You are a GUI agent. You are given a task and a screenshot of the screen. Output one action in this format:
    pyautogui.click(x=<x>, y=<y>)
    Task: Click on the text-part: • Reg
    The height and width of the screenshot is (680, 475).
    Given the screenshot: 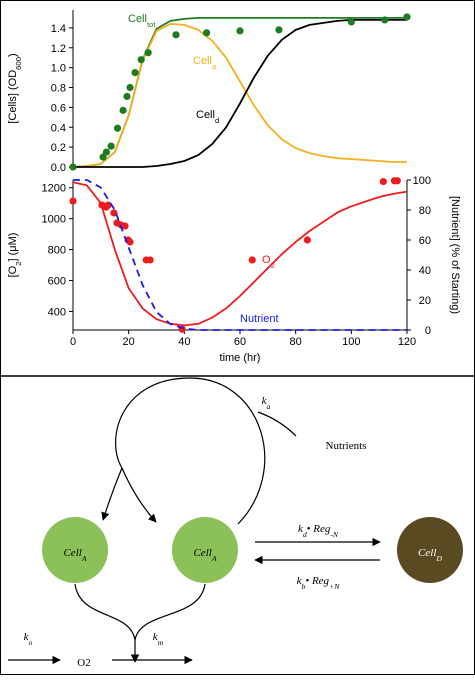 What is the action you would take?
    pyautogui.click(x=317, y=581)
    